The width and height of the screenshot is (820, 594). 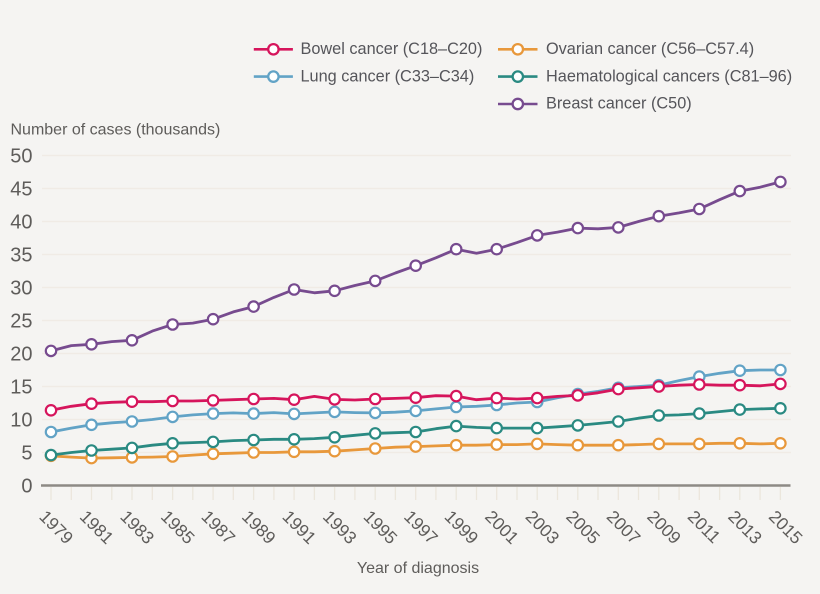 What do you see at coordinates (619, 104) in the screenshot?
I see `svg-text: Breast cancer (C50)` at bounding box center [619, 104].